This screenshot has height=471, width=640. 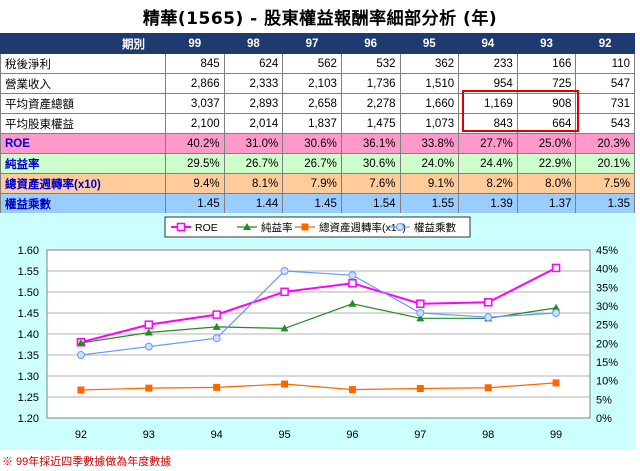 What do you see at coordinates (195, 123) in the screenshot?
I see `table-cell: 2,100` at bounding box center [195, 123].